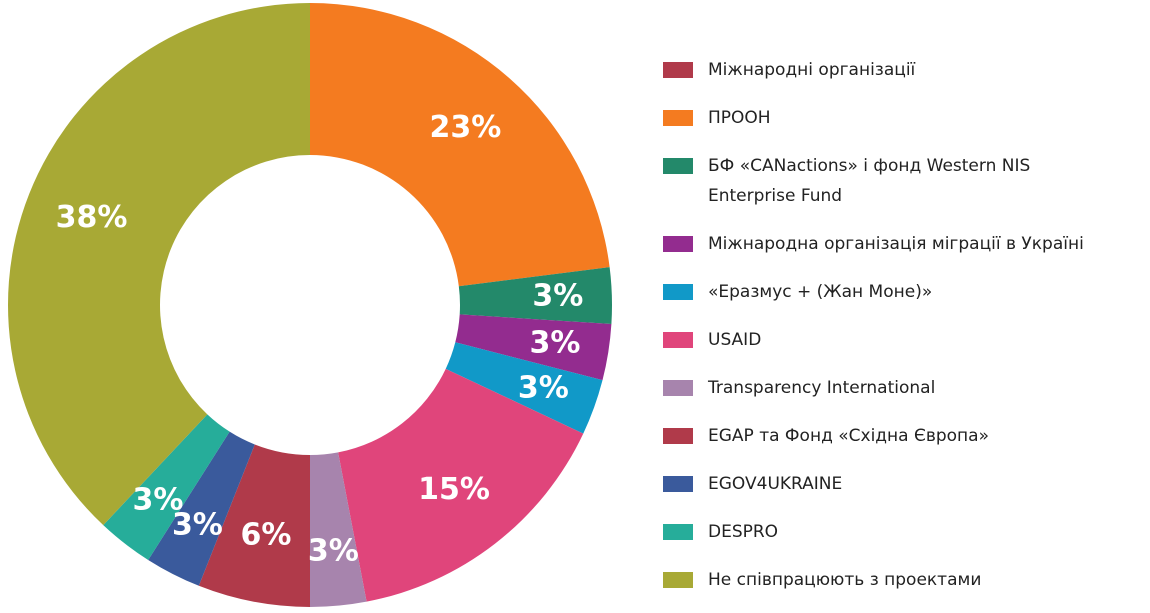 The height and width of the screenshot is (613, 1150). What do you see at coordinates (903, 340) in the screenshot?
I see `legend-item: USAID` at bounding box center [903, 340].